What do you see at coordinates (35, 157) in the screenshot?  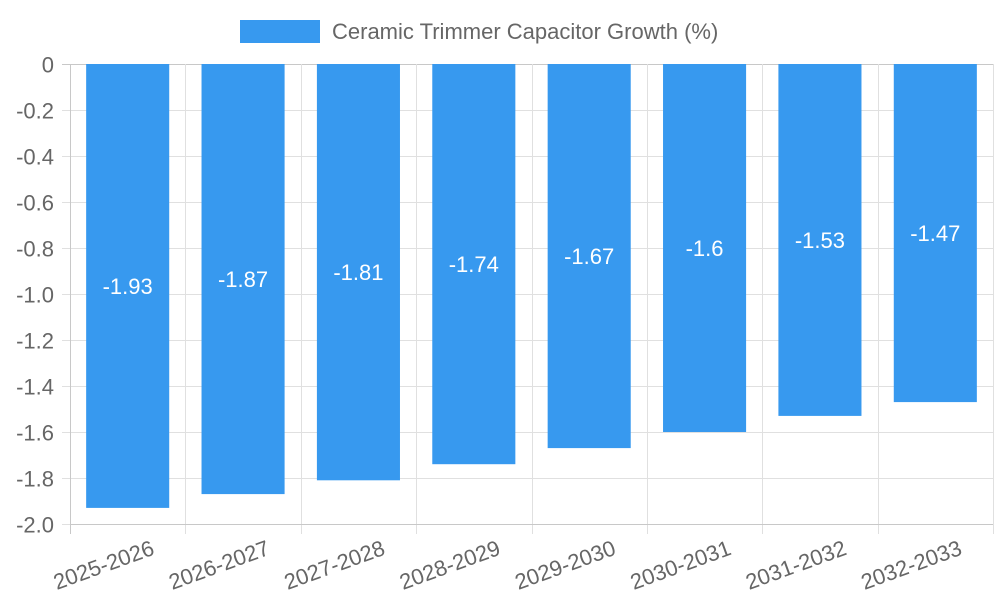 I see `y-tick-label: -0.4` at bounding box center [35, 157].